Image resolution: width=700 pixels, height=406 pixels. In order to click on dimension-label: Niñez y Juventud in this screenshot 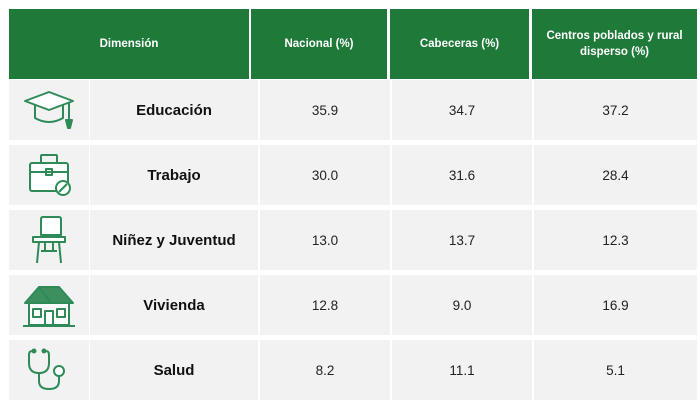, I will do `click(174, 240)`.